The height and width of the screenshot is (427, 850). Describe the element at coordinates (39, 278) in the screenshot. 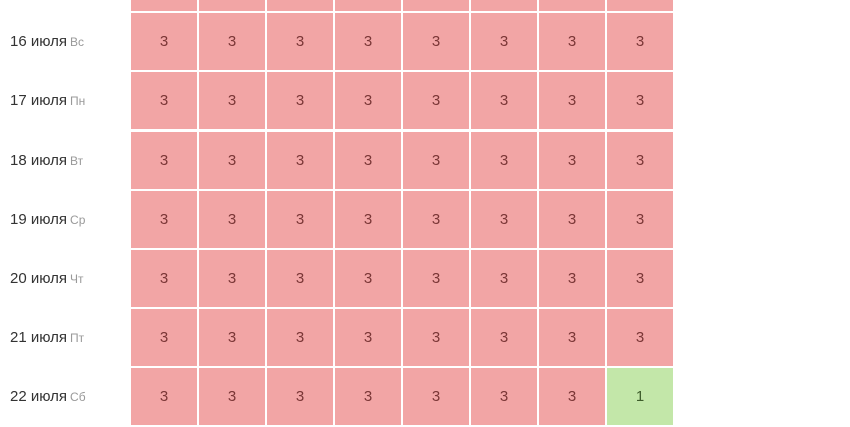

I see `date-text: 20 июля` at that location.